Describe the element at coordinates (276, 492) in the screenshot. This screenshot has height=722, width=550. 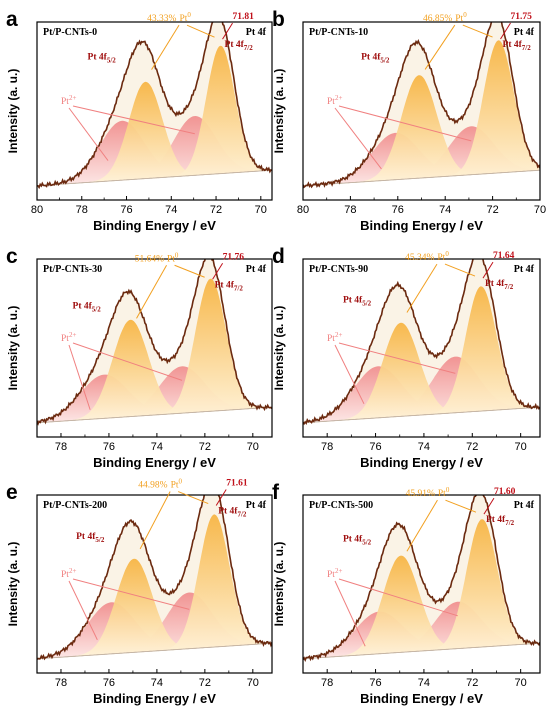
I see `panel-letter: f` at that location.